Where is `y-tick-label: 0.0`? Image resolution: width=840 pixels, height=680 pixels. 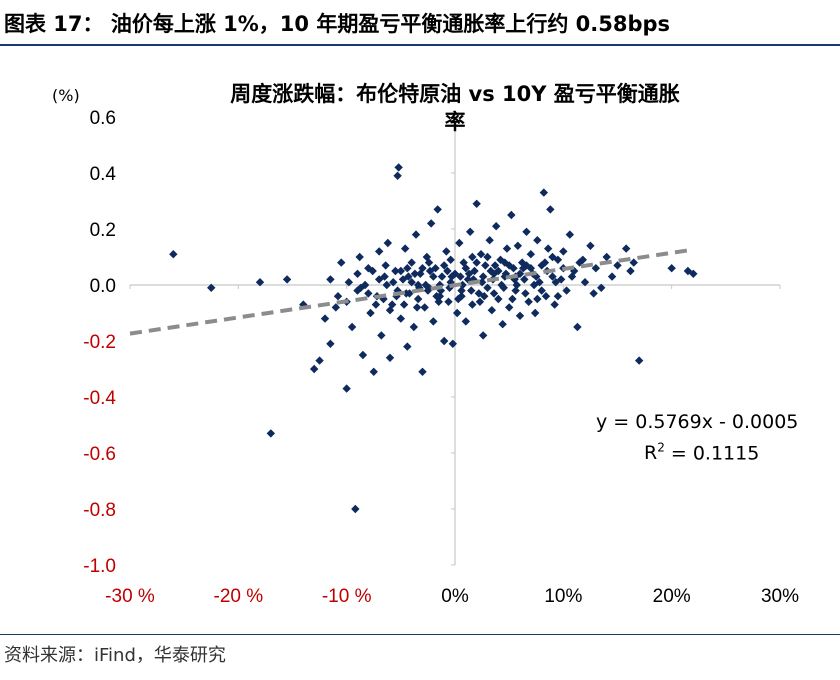
y-tick-label: 0.0 is located at coordinates (103, 286).